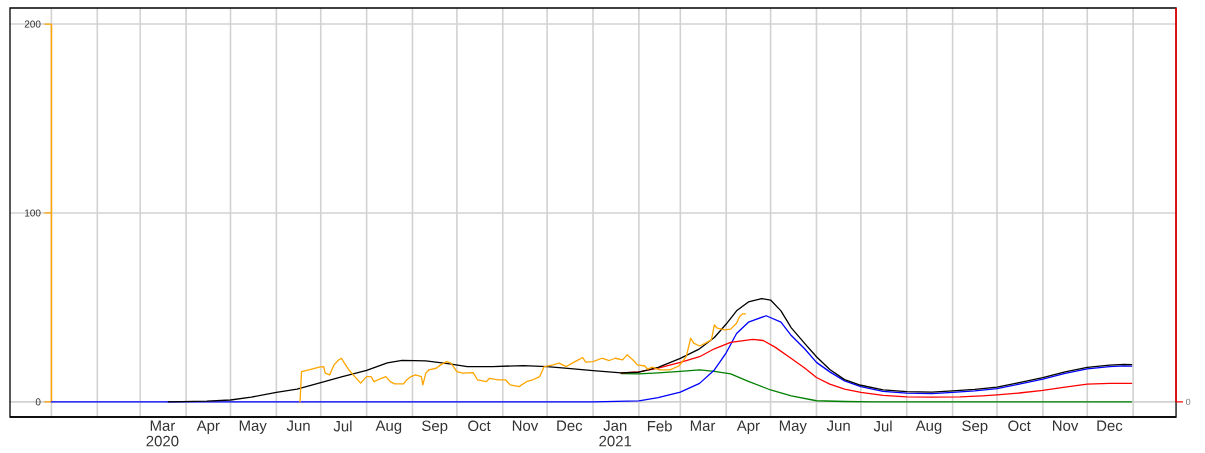  What do you see at coordinates (32, 24) in the screenshot?
I see `y-tick-label: 200` at bounding box center [32, 24].